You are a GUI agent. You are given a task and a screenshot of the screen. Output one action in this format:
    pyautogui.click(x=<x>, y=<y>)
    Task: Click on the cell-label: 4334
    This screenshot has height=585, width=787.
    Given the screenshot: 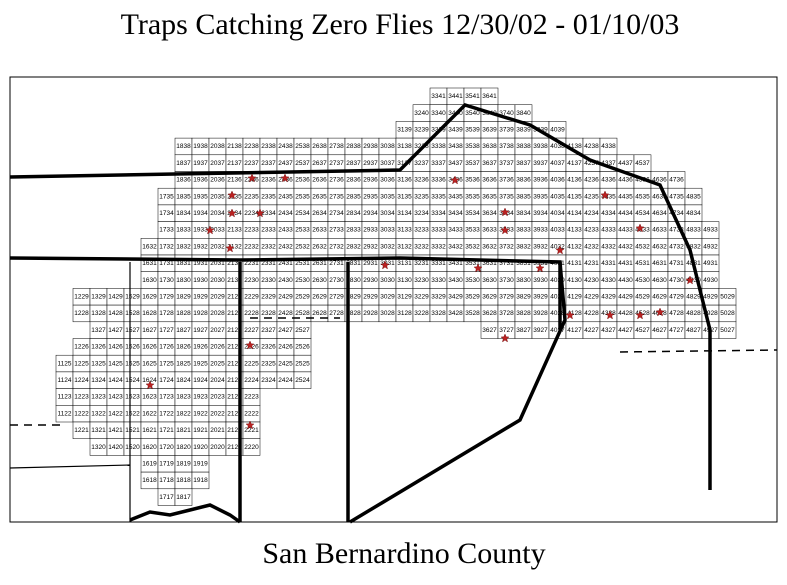 What is the action you would take?
    pyautogui.click(x=608, y=213)
    